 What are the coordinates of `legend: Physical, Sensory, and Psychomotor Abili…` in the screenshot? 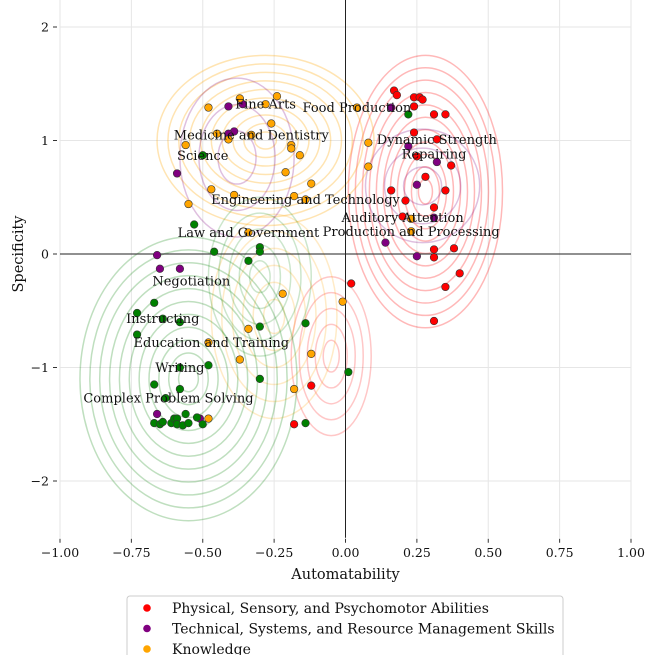 It's located at (345, 627).